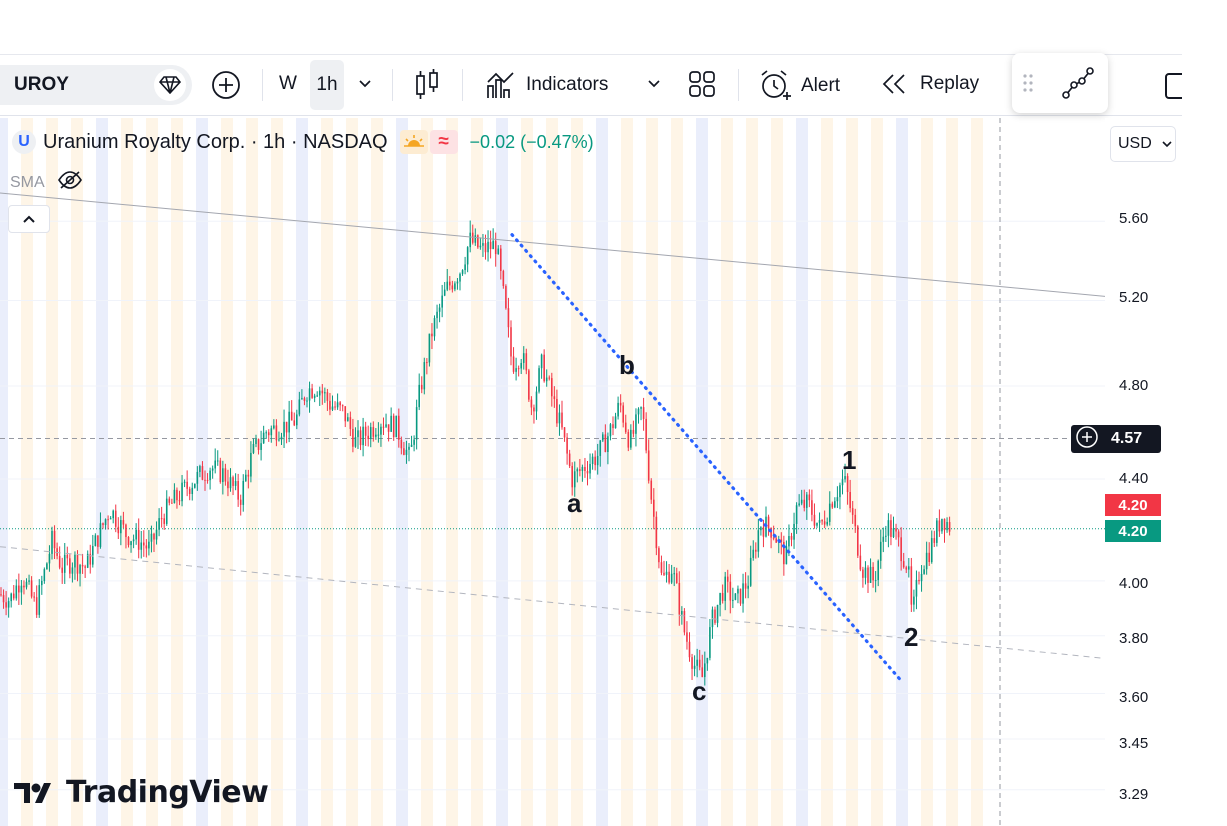 The image size is (1227, 826). Describe the element at coordinates (574, 503) in the screenshot. I see `wave-label-a: a` at that location.